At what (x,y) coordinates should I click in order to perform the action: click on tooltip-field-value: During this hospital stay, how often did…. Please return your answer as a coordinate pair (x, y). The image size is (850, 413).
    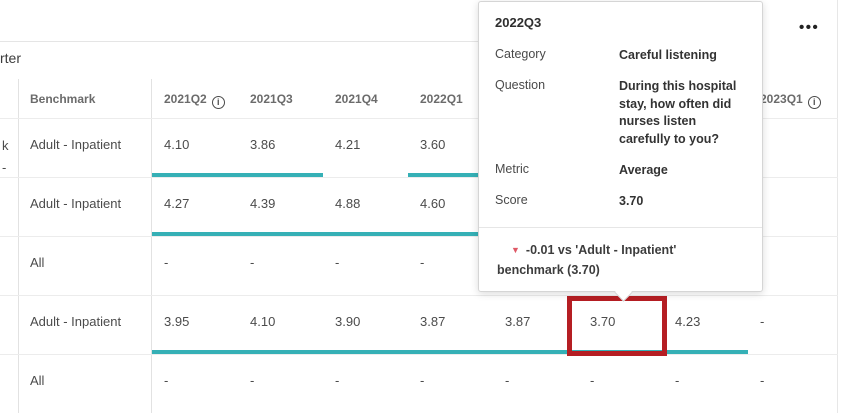
    Looking at the image, I should click on (678, 112).